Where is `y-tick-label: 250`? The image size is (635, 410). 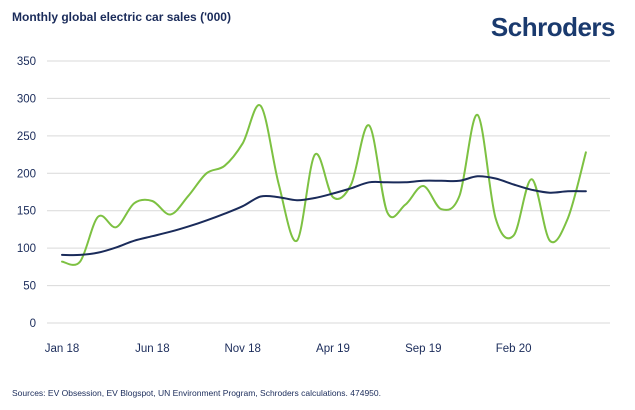
y-tick-label: 250 is located at coordinates (26, 137).